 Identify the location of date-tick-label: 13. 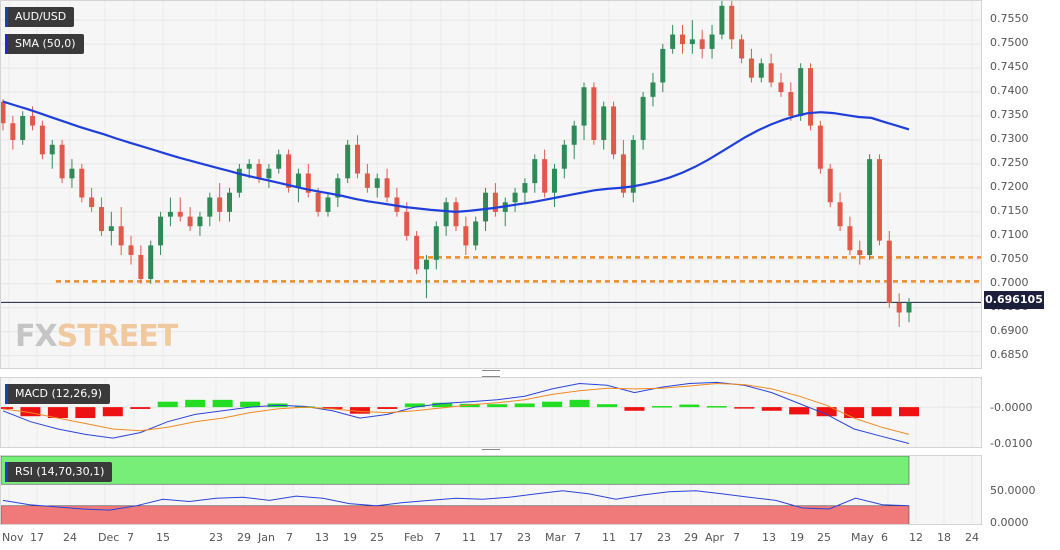
(769, 537).